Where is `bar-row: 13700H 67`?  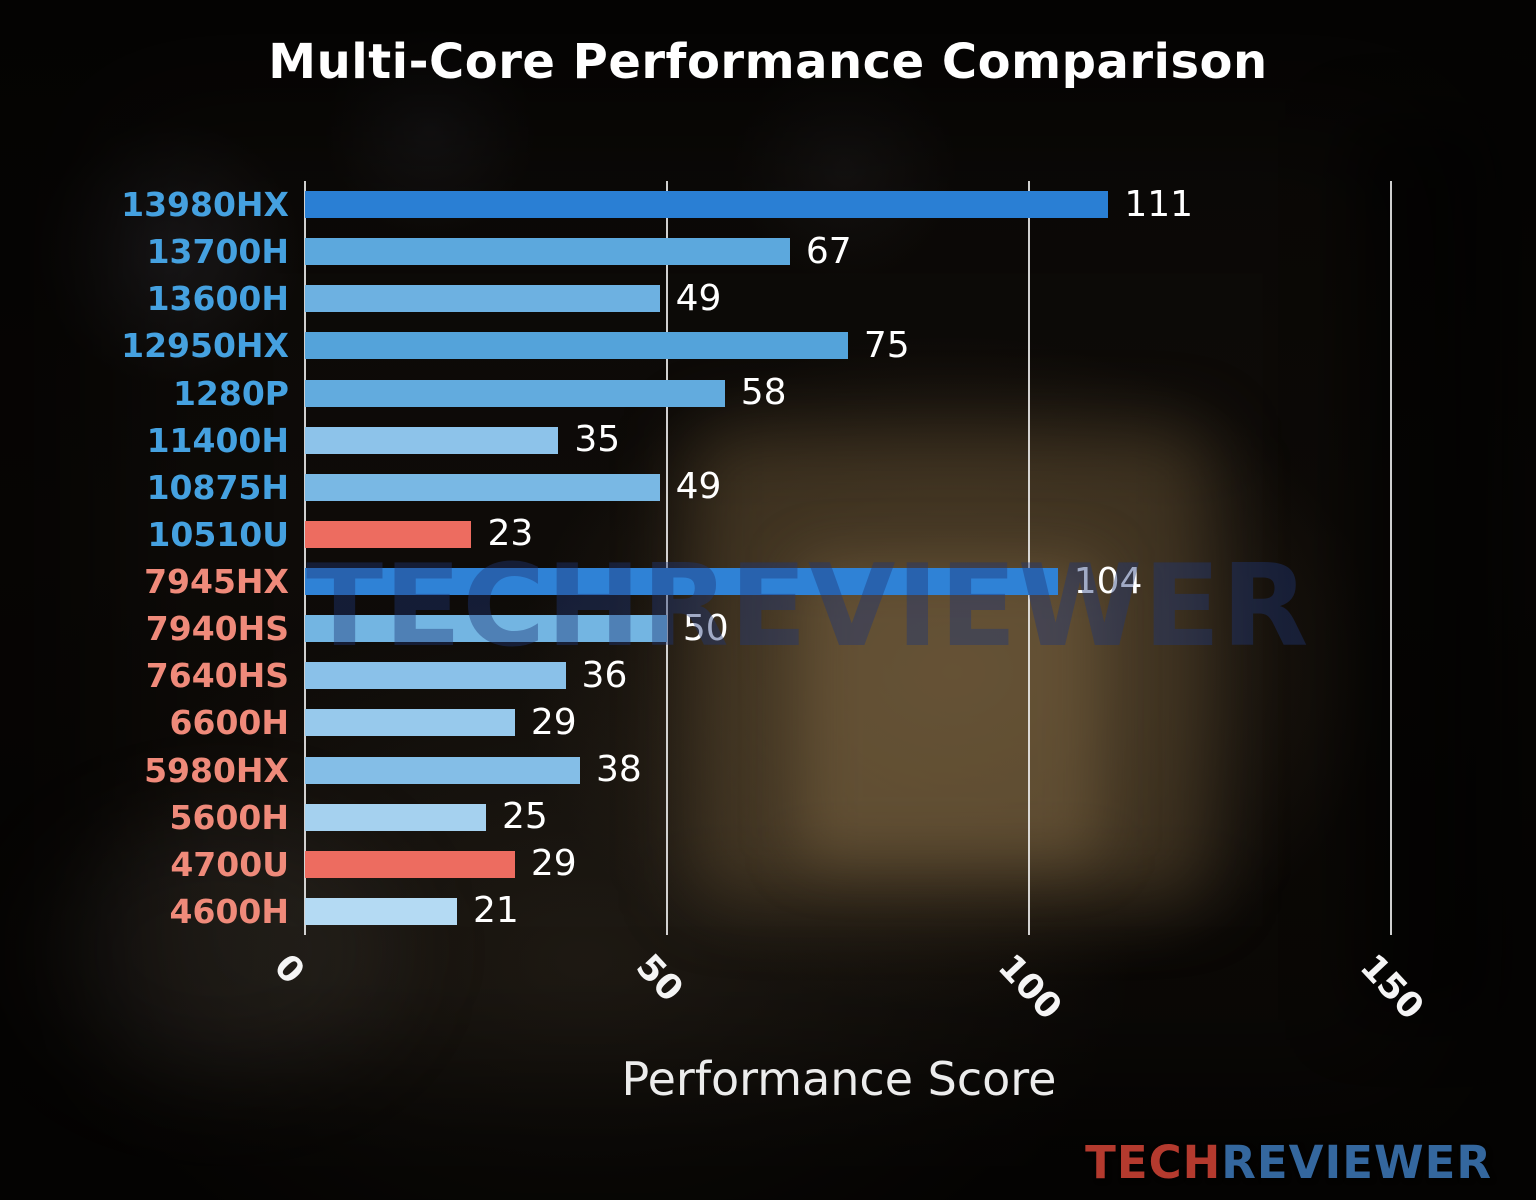
bar-row: 13700H 67 is located at coordinates (805, 251).